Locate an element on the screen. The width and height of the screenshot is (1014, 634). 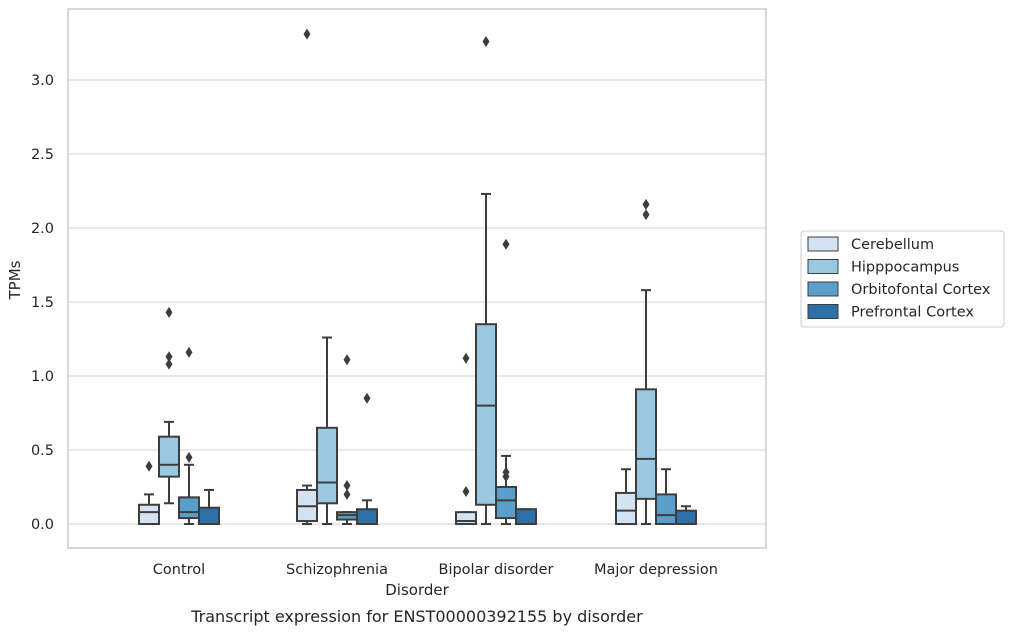
x-tick-label: Bipolar disorder is located at coordinates (496, 570).